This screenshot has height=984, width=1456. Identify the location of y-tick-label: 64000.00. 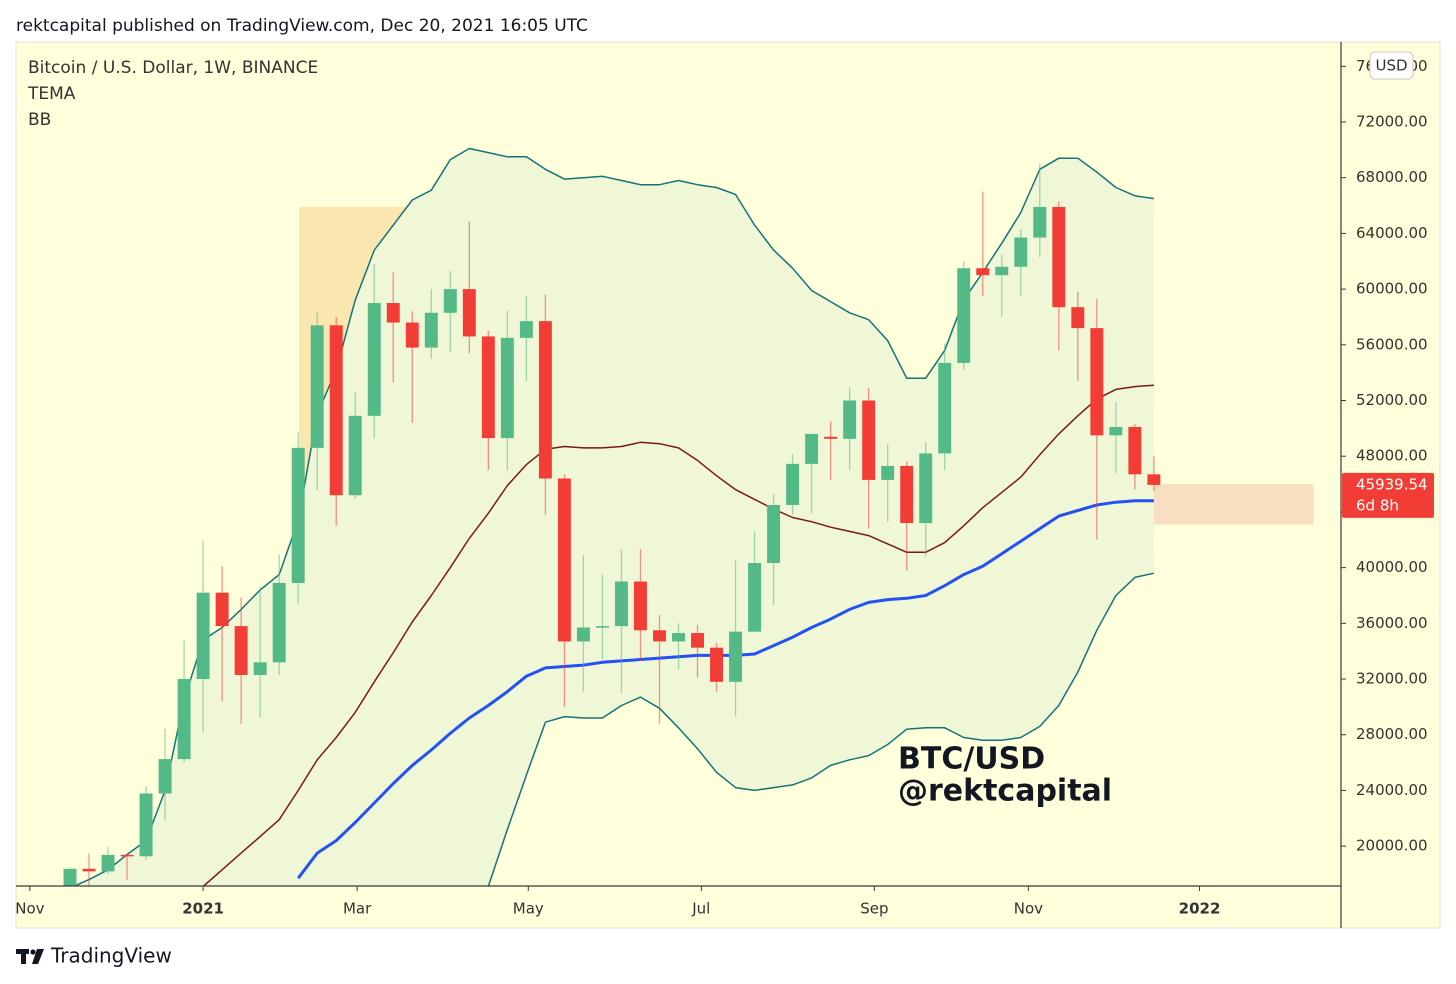
(1392, 233).